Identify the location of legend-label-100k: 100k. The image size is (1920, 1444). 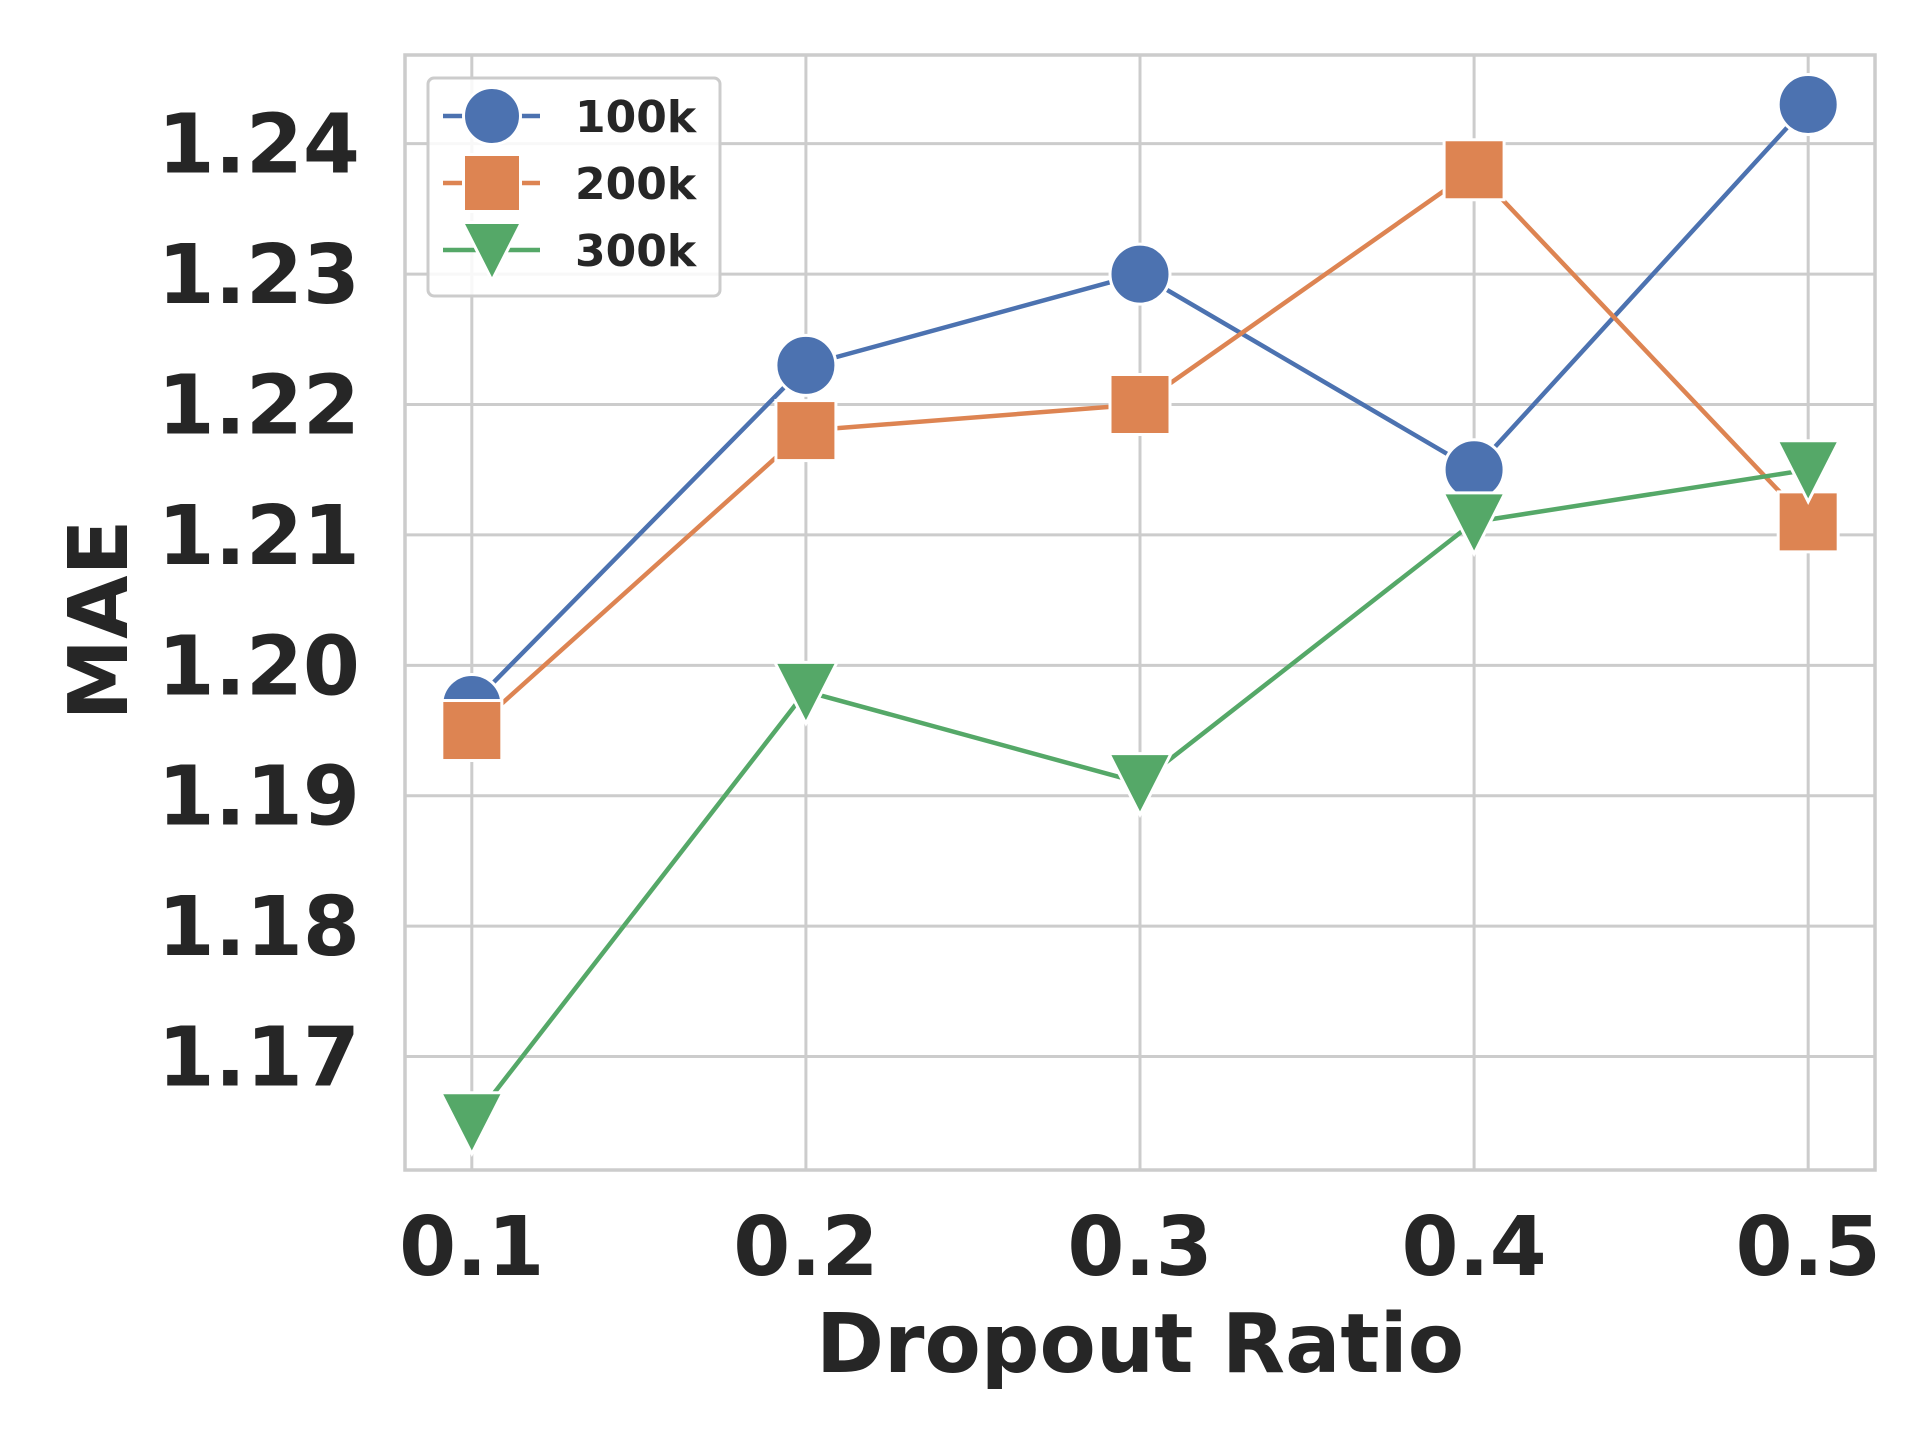
(636, 117).